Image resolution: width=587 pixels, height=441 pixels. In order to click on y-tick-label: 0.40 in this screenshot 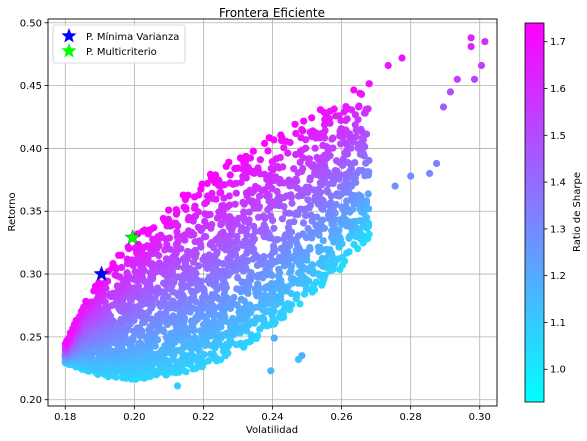, I will do `click(31, 149)`.